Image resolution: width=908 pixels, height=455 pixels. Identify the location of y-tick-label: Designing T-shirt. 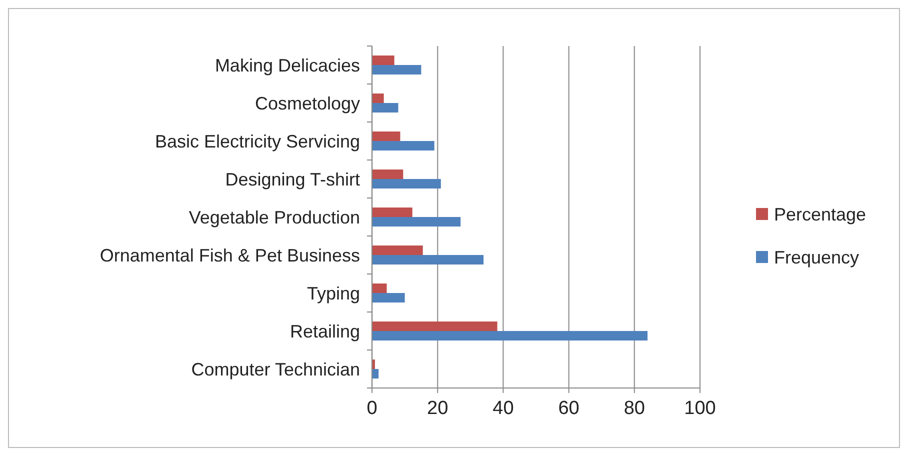
(292, 179).